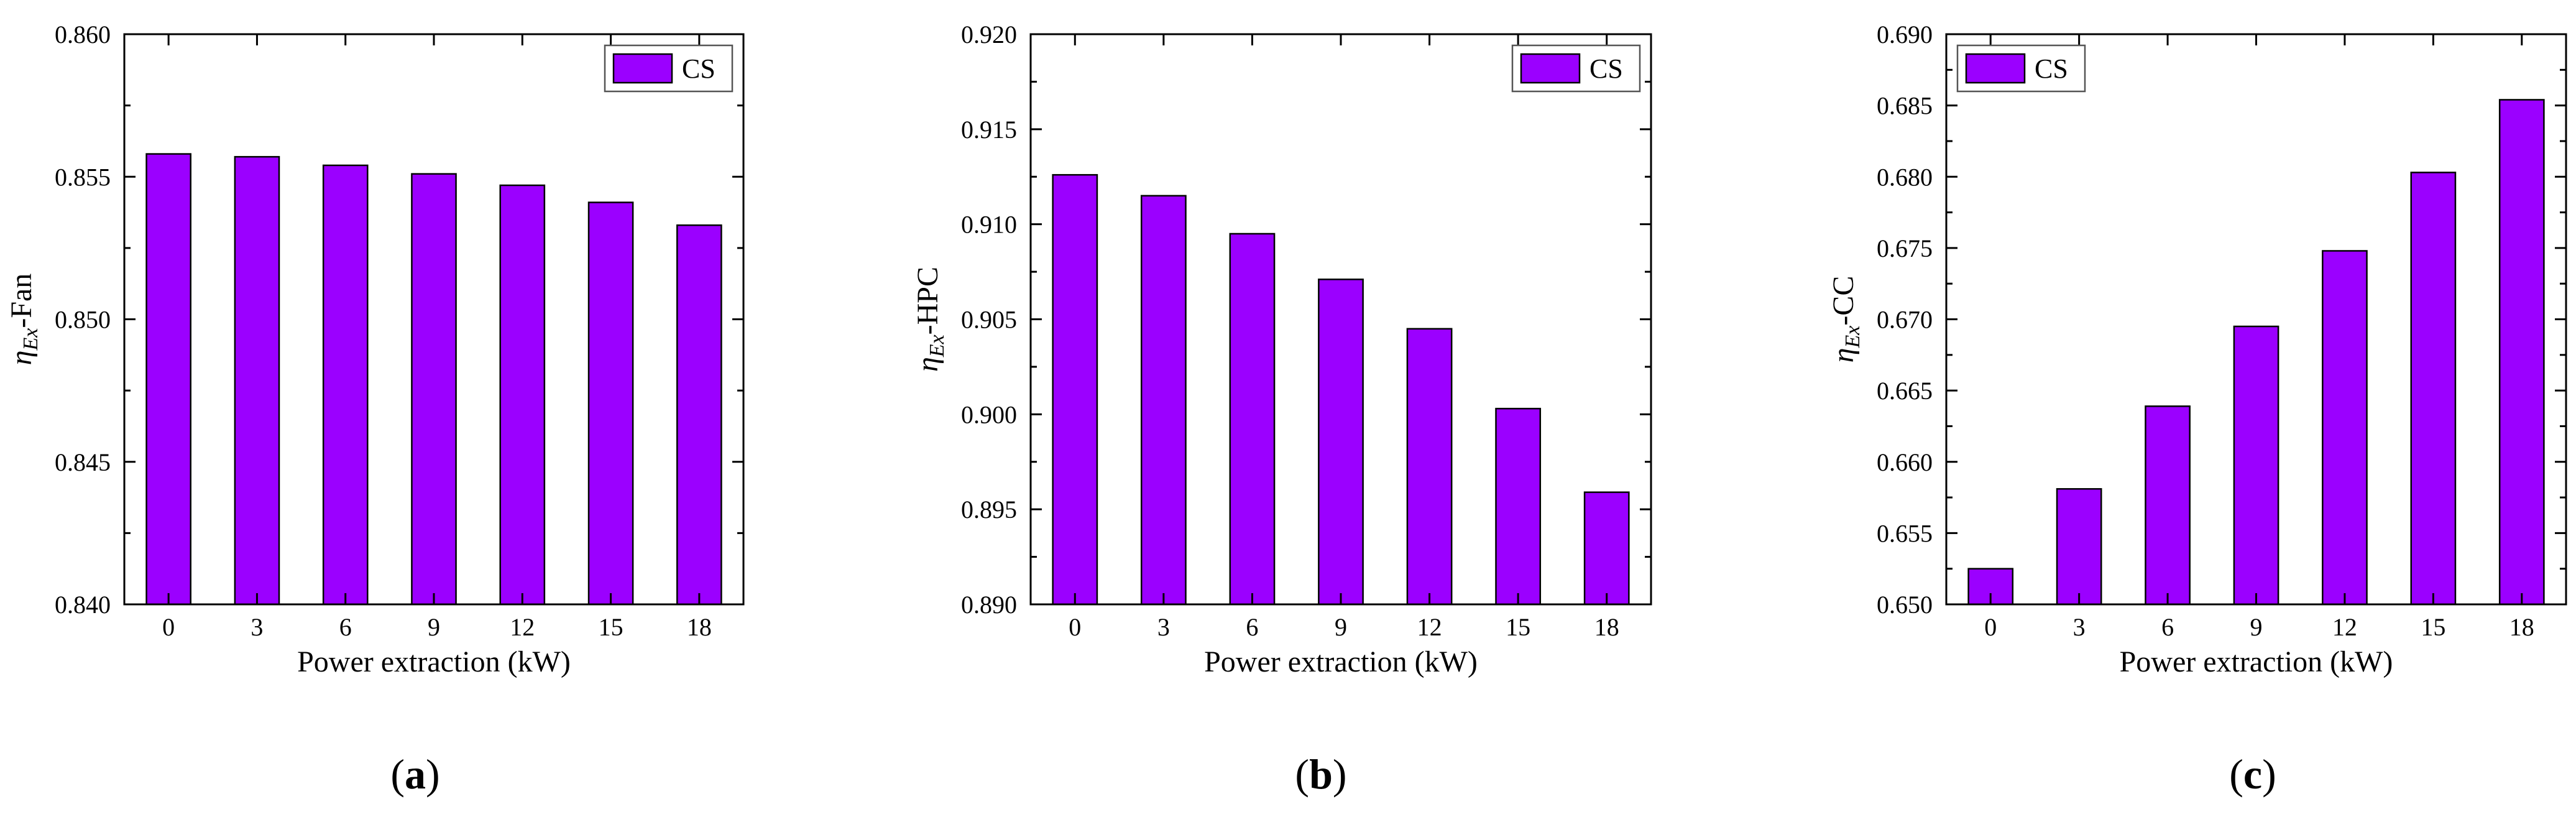  Describe the element at coordinates (989, 225) in the screenshot. I see `y-tick-label: 0.910` at that location.